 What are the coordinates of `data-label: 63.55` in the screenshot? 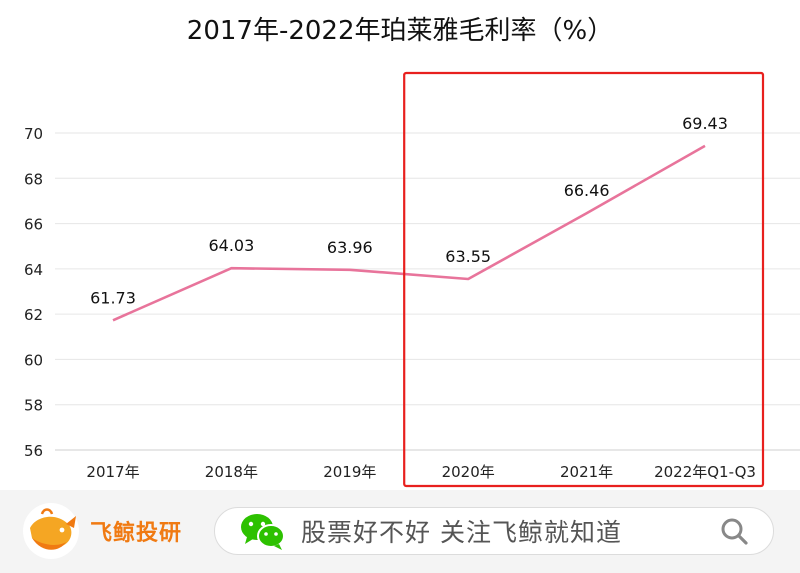 It's located at (468, 256).